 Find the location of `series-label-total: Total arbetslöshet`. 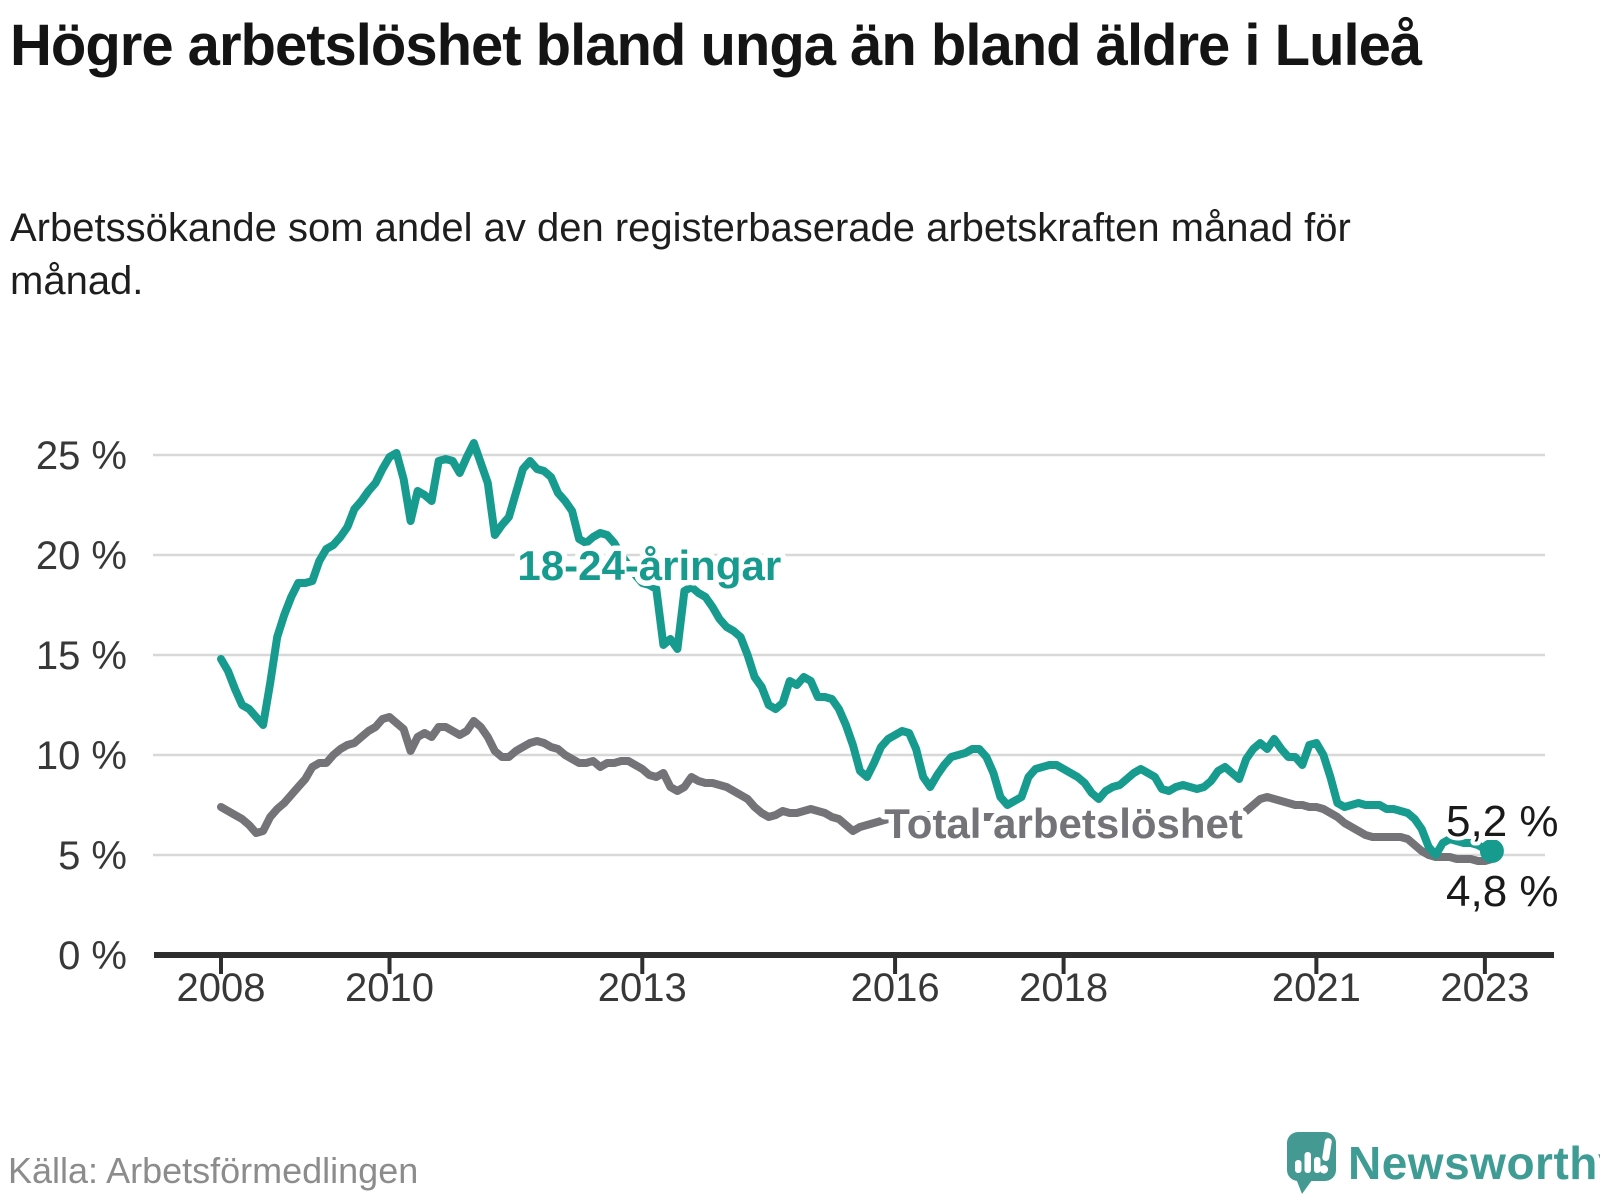

series-label-total: Total arbetslöshet is located at coordinates (1063, 823).